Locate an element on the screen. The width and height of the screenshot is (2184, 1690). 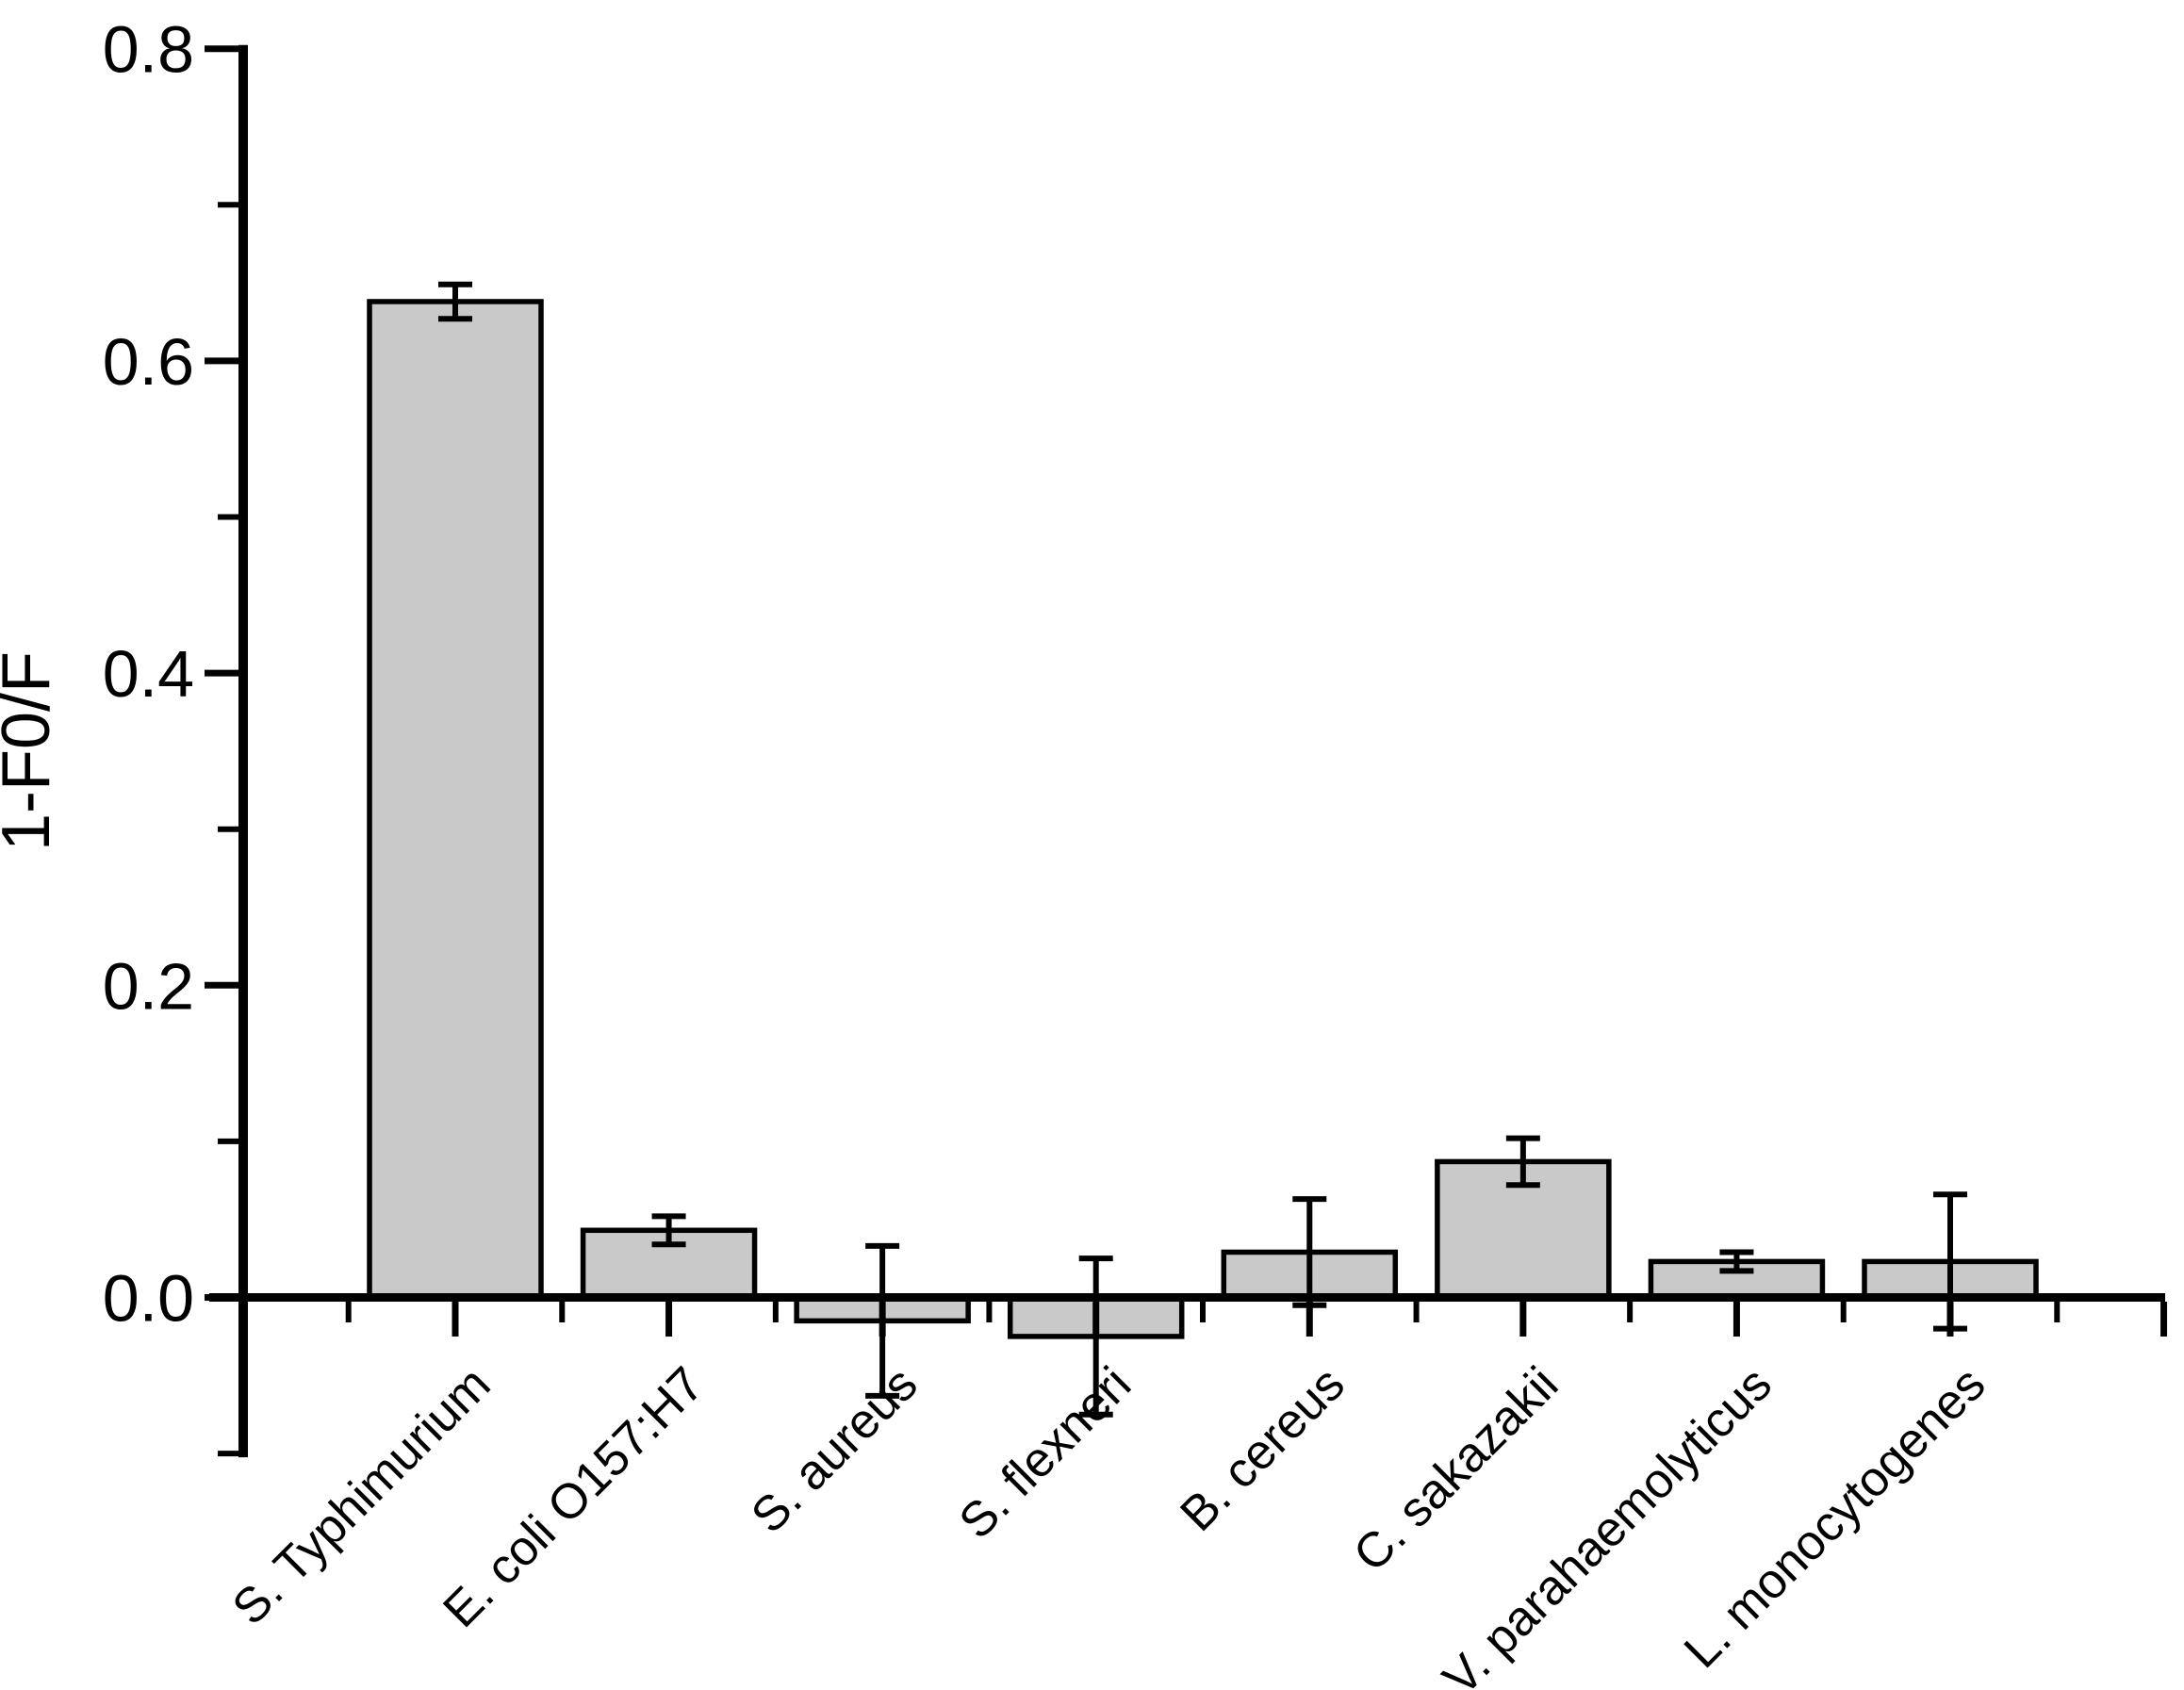
y-tick-label: 0.8 is located at coordinates (148, 50).